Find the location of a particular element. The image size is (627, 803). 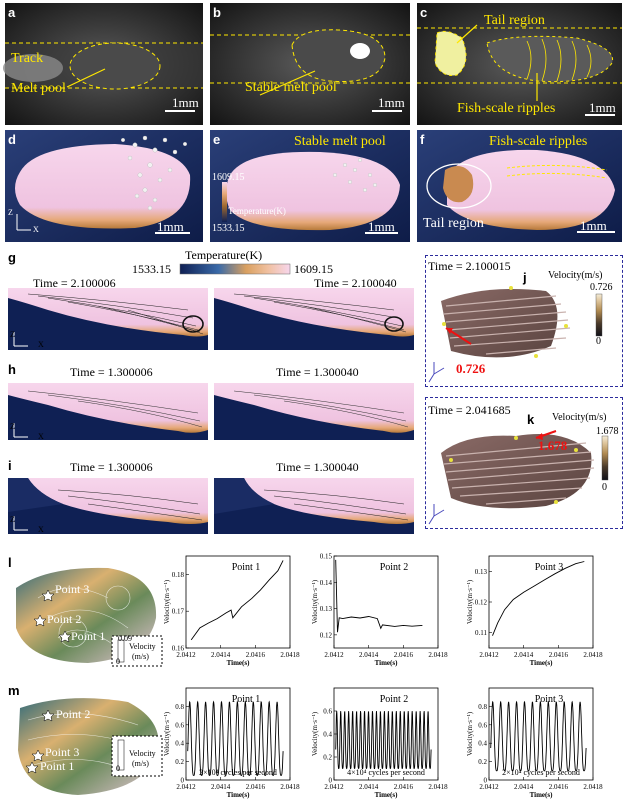

k-vel-max: 1.678 is located at coordinates (607, 431).